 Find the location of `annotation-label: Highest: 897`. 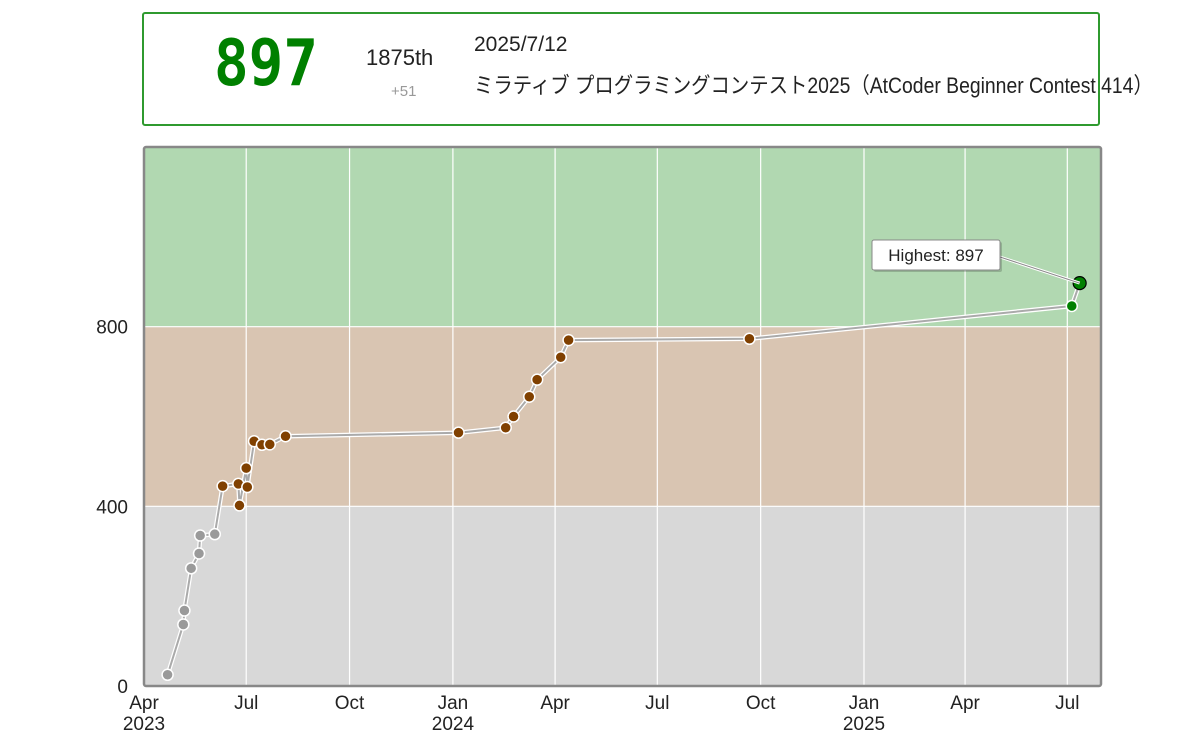

annotation-label: Highest: 897 is located at coordinates (935, 255).